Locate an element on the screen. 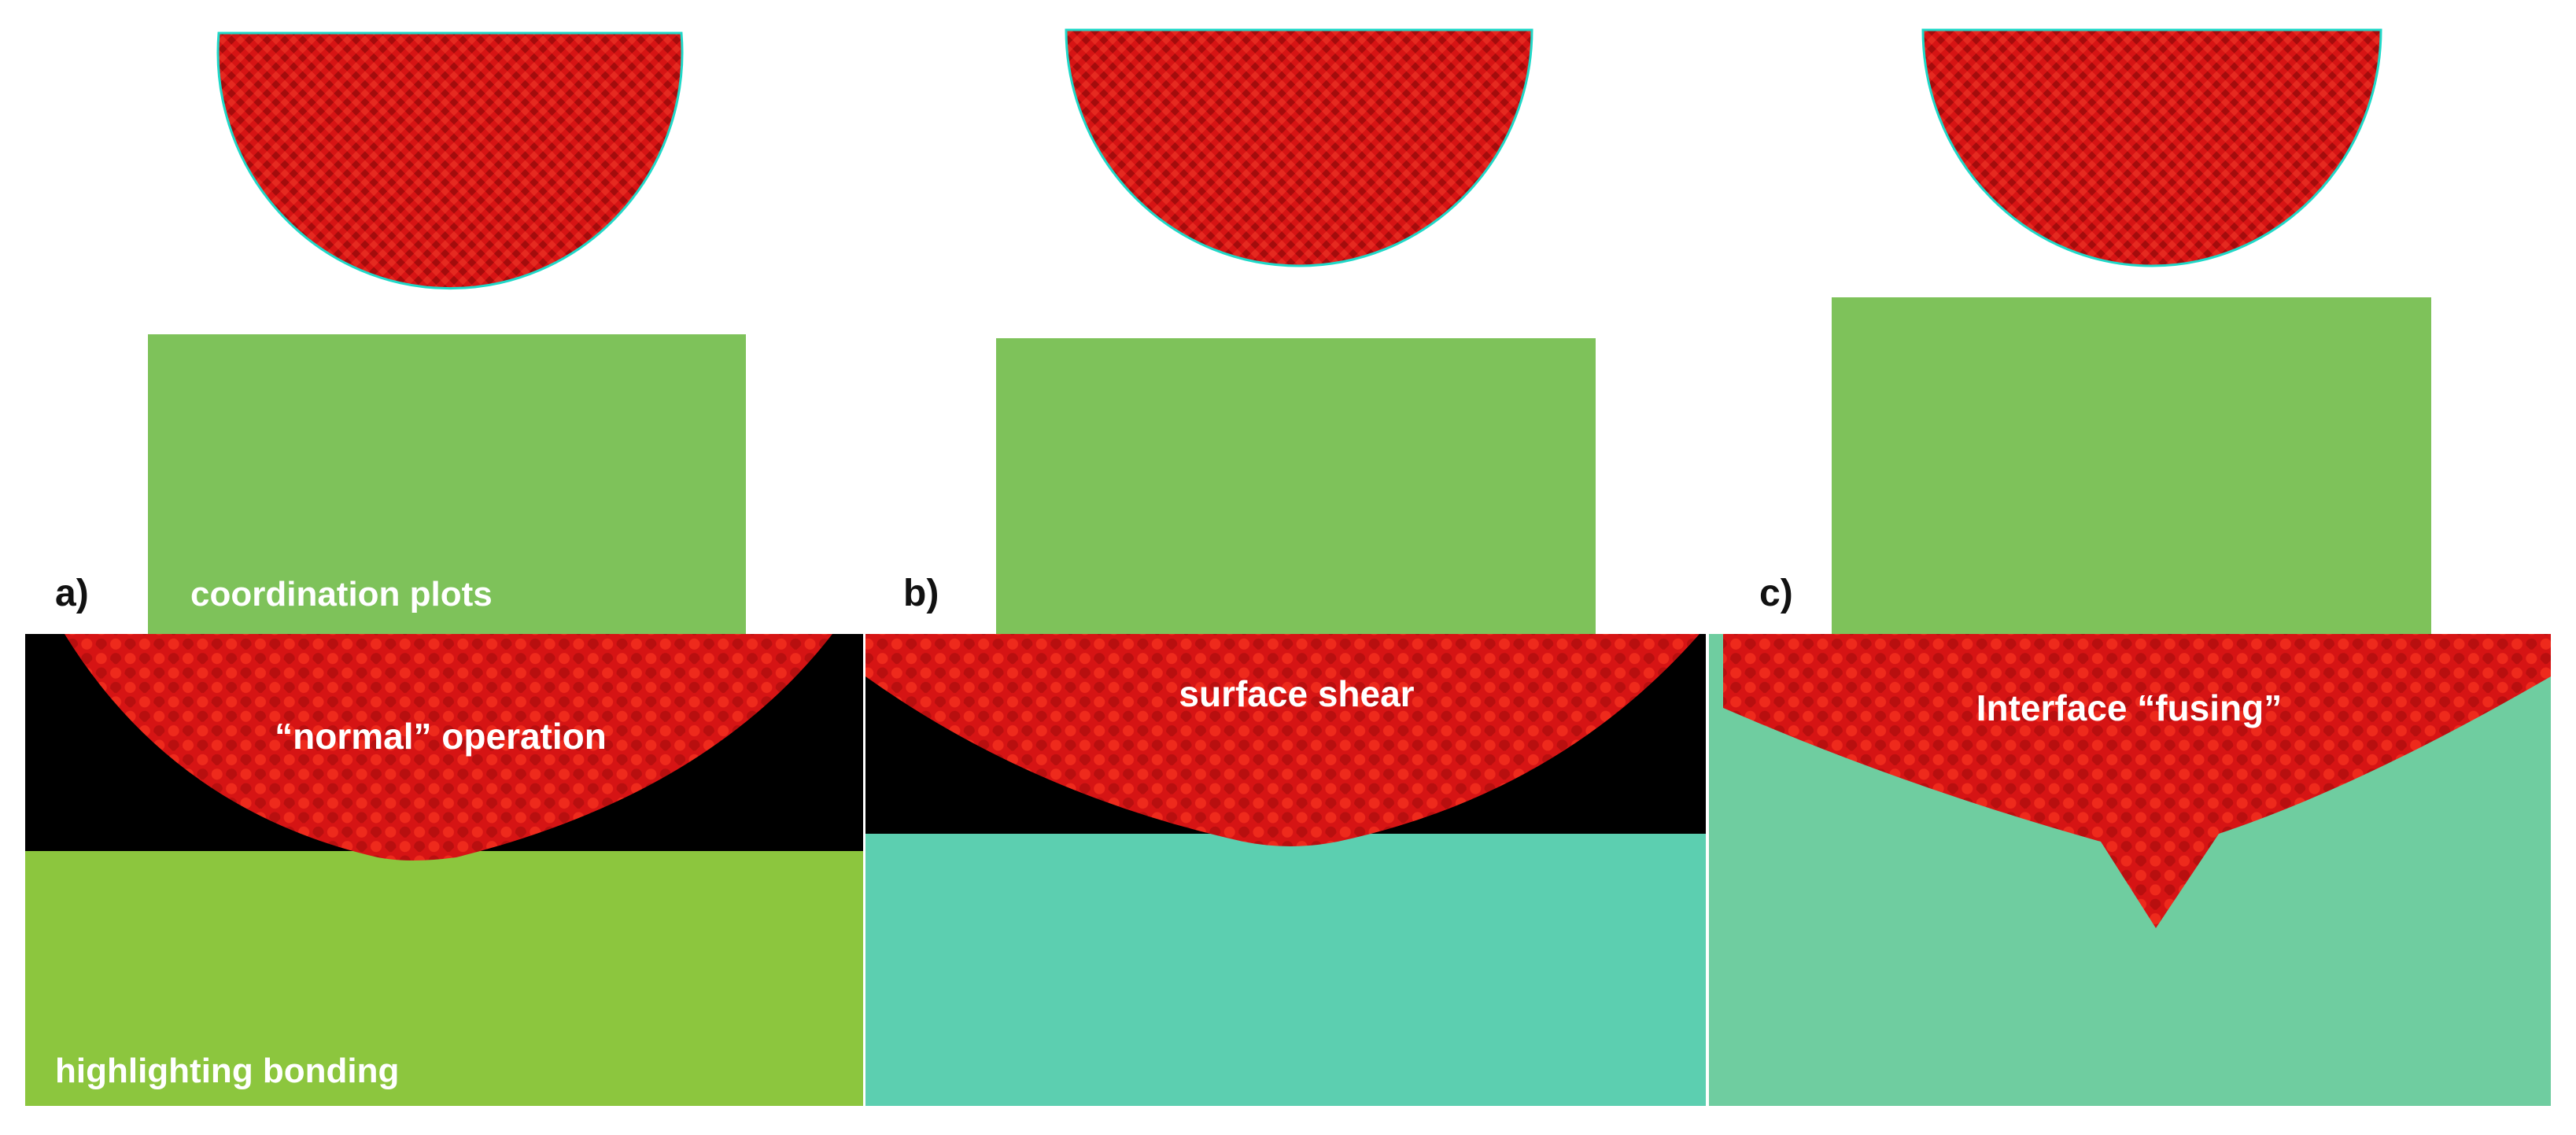  panel-b-coordination-plot is located at coordinates (1296, 332).